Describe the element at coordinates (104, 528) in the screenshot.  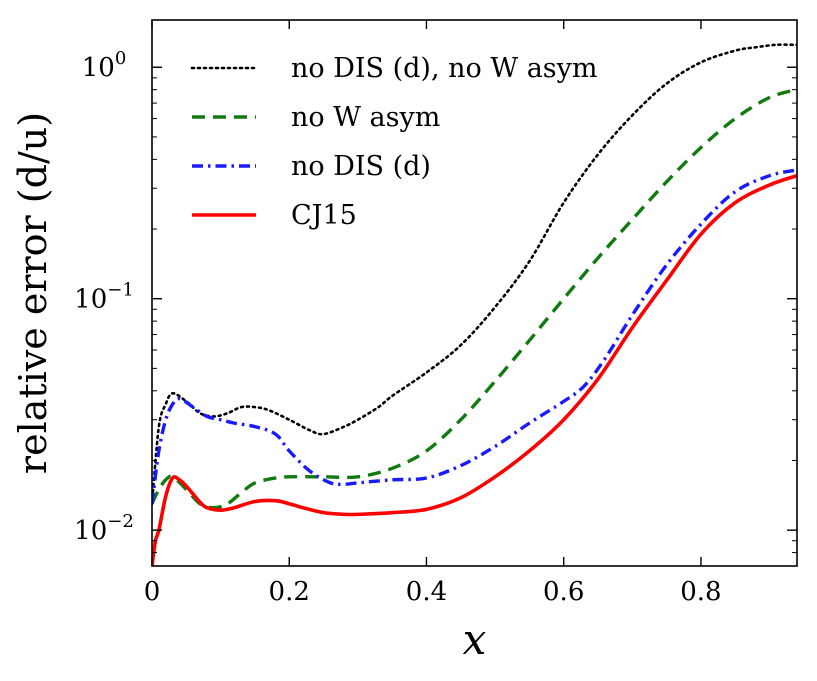
I see `y-tick-label: 10⁻²` at that location.